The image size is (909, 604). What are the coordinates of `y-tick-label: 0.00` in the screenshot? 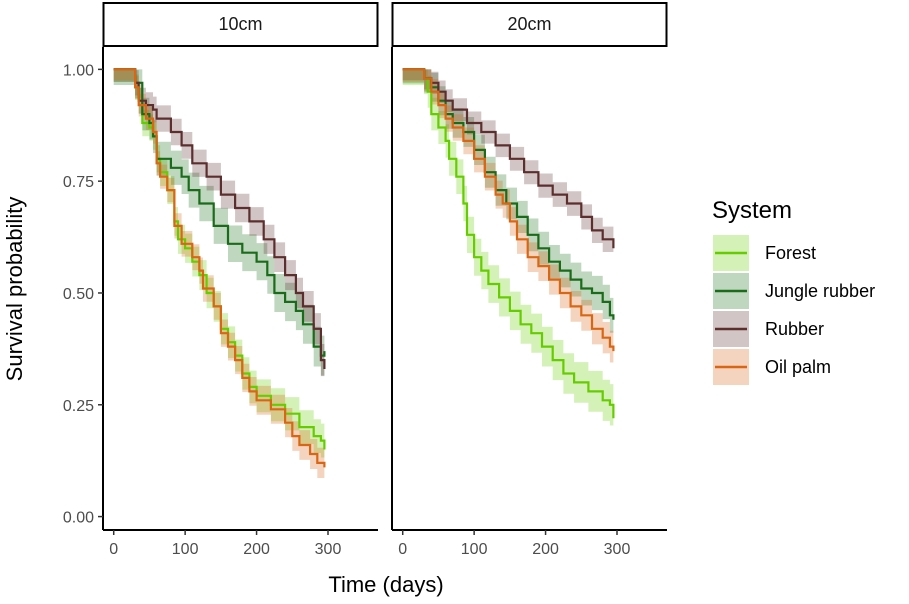 It's located at (78, 518).